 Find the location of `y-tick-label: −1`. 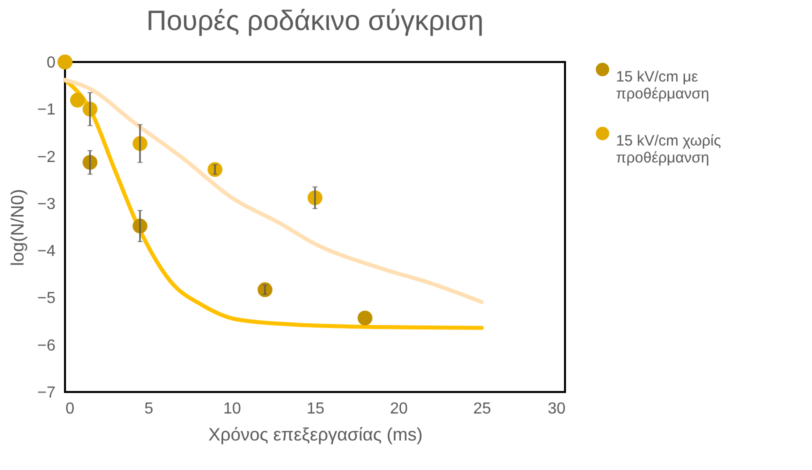

y-tick-label: −1 is located at coordinates (46, 110).